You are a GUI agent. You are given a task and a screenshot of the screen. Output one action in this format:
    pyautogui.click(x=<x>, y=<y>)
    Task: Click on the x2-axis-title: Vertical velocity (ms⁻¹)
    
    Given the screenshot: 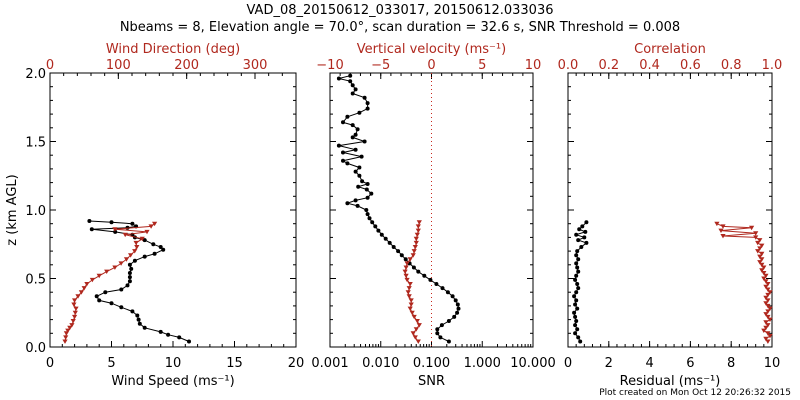 What is the action you would take?
    pyautogui.click(x=431, y=49)
    